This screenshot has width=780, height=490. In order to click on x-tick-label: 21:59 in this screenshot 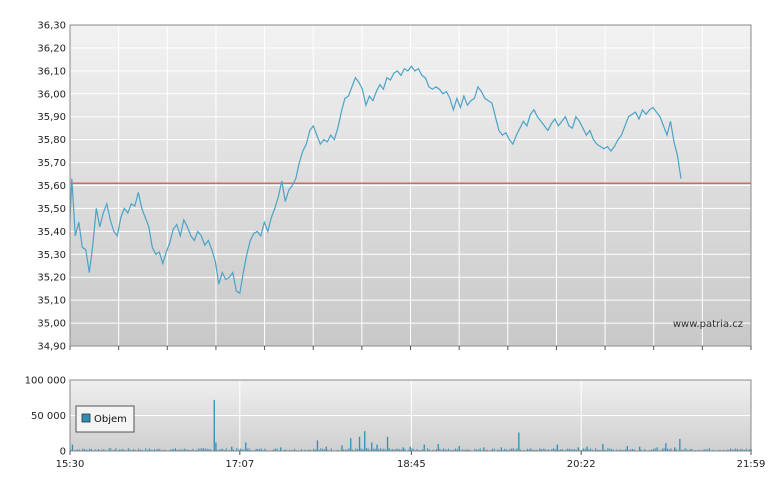, I will do `click(751, 464)`.